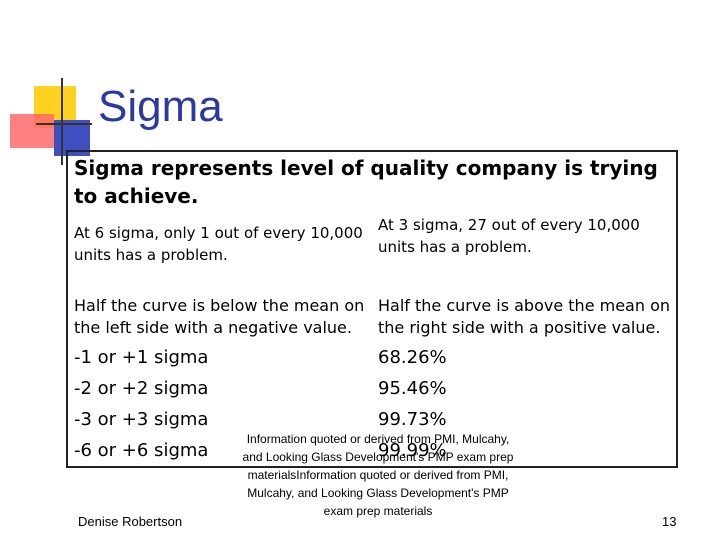 The width and height of the screenshot is (720, 540). Describe the element at coordinates (160, 106) in the screenshot. I see `slide-title: Sigma` at that location.